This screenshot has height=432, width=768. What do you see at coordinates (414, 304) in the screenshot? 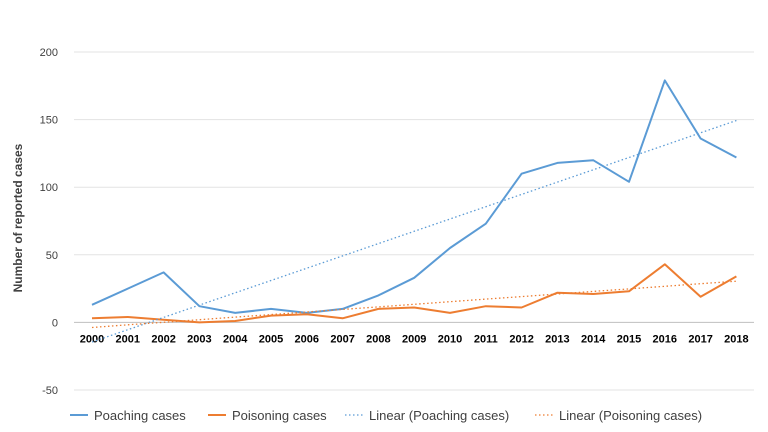
I see `series-line-linear-poisoning-cases` at bounding box center [414, 304].